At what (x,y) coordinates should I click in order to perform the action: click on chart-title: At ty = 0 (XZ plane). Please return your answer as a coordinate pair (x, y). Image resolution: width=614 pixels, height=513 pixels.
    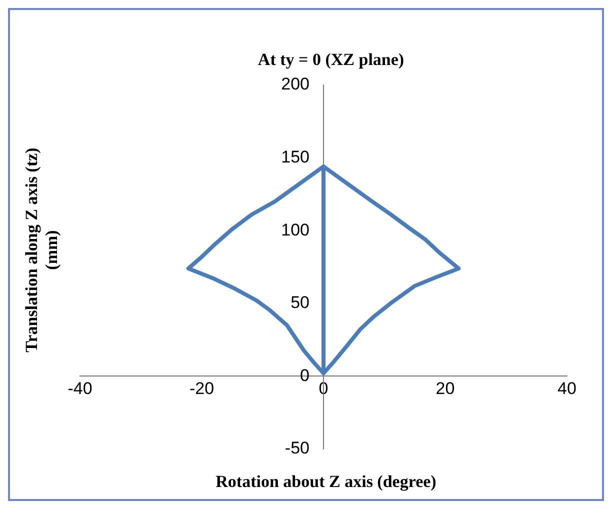
    Looking at the image, I should click on (331, 60).